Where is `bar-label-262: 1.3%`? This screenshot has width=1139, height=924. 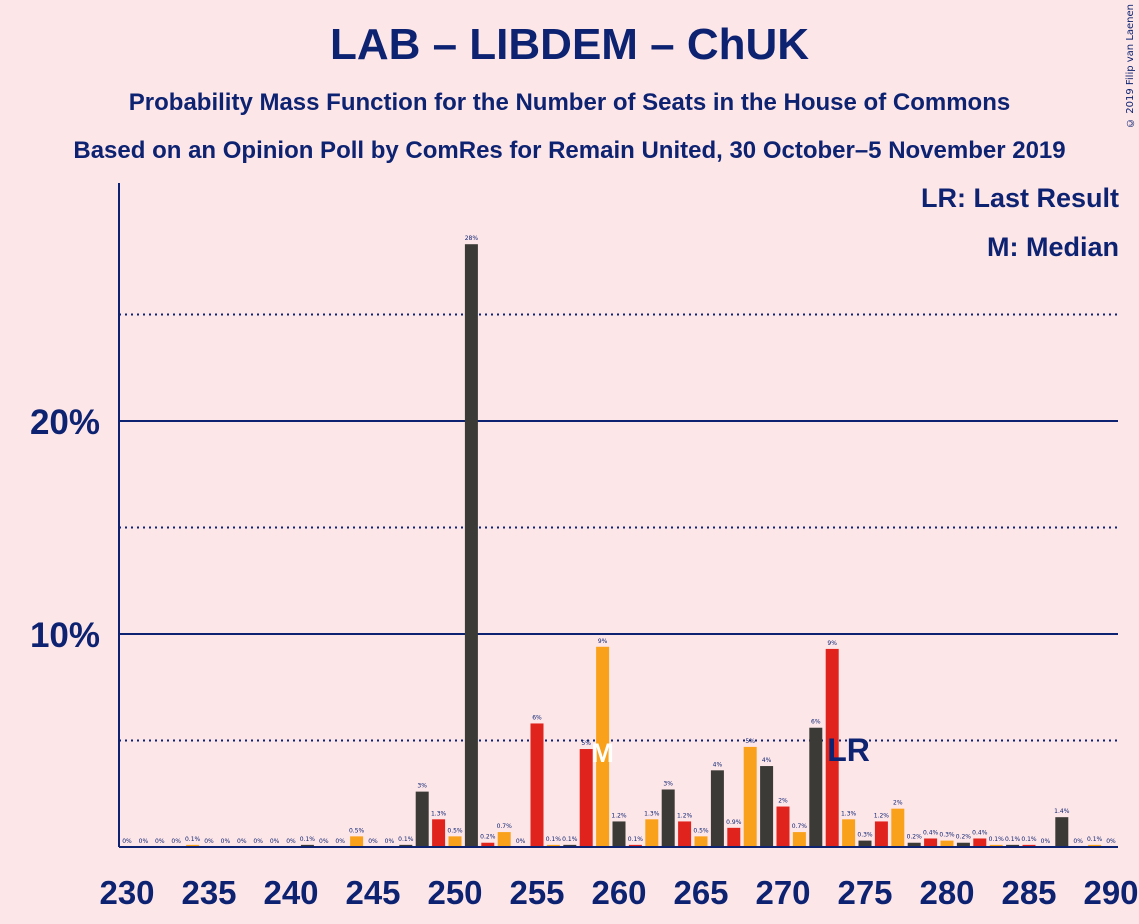
bar-label-262: 1.3% is located at coordinates (652, 813).